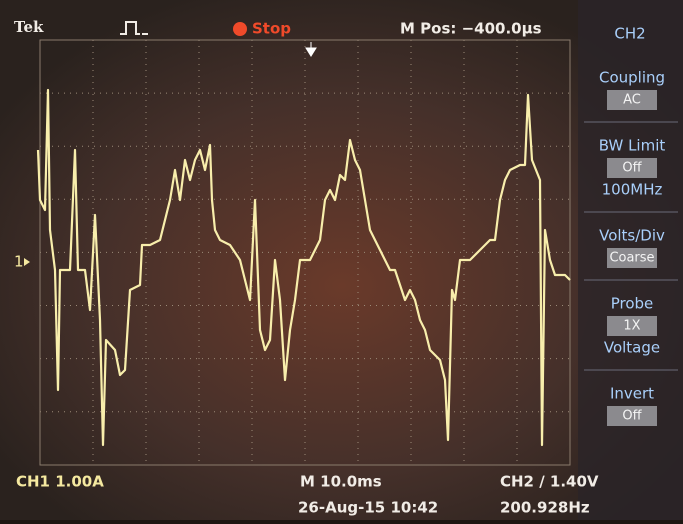  What do you see at coordinates (27, 262) in the screenshot?
I see `ch1-arrow` at bounding box center [27, 262].